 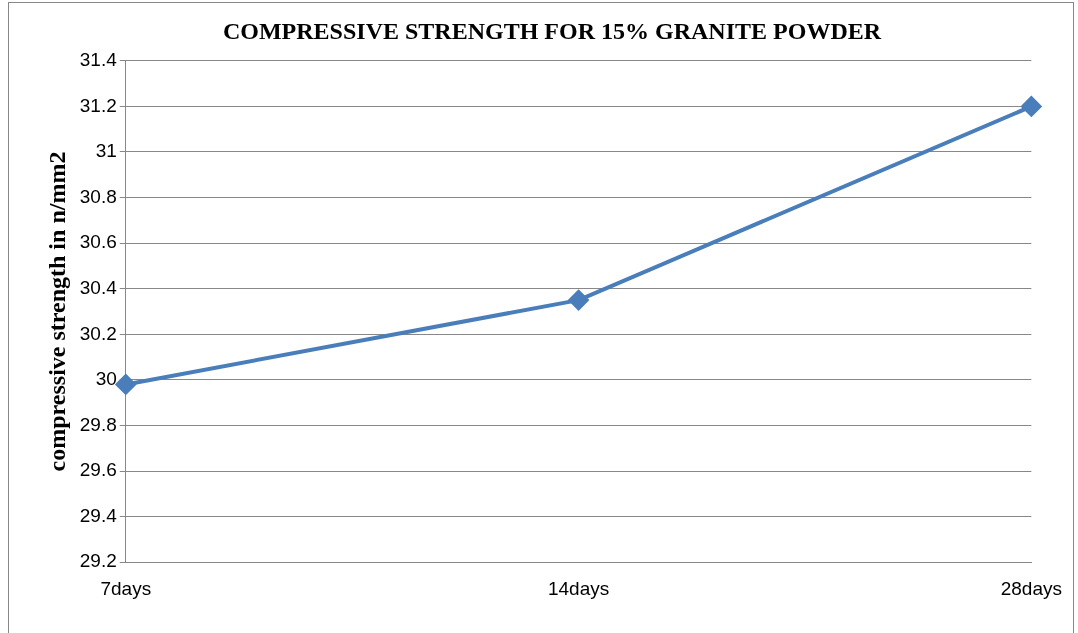 I want to click on x-tick-label: 14days, so click(x=578, y=588).